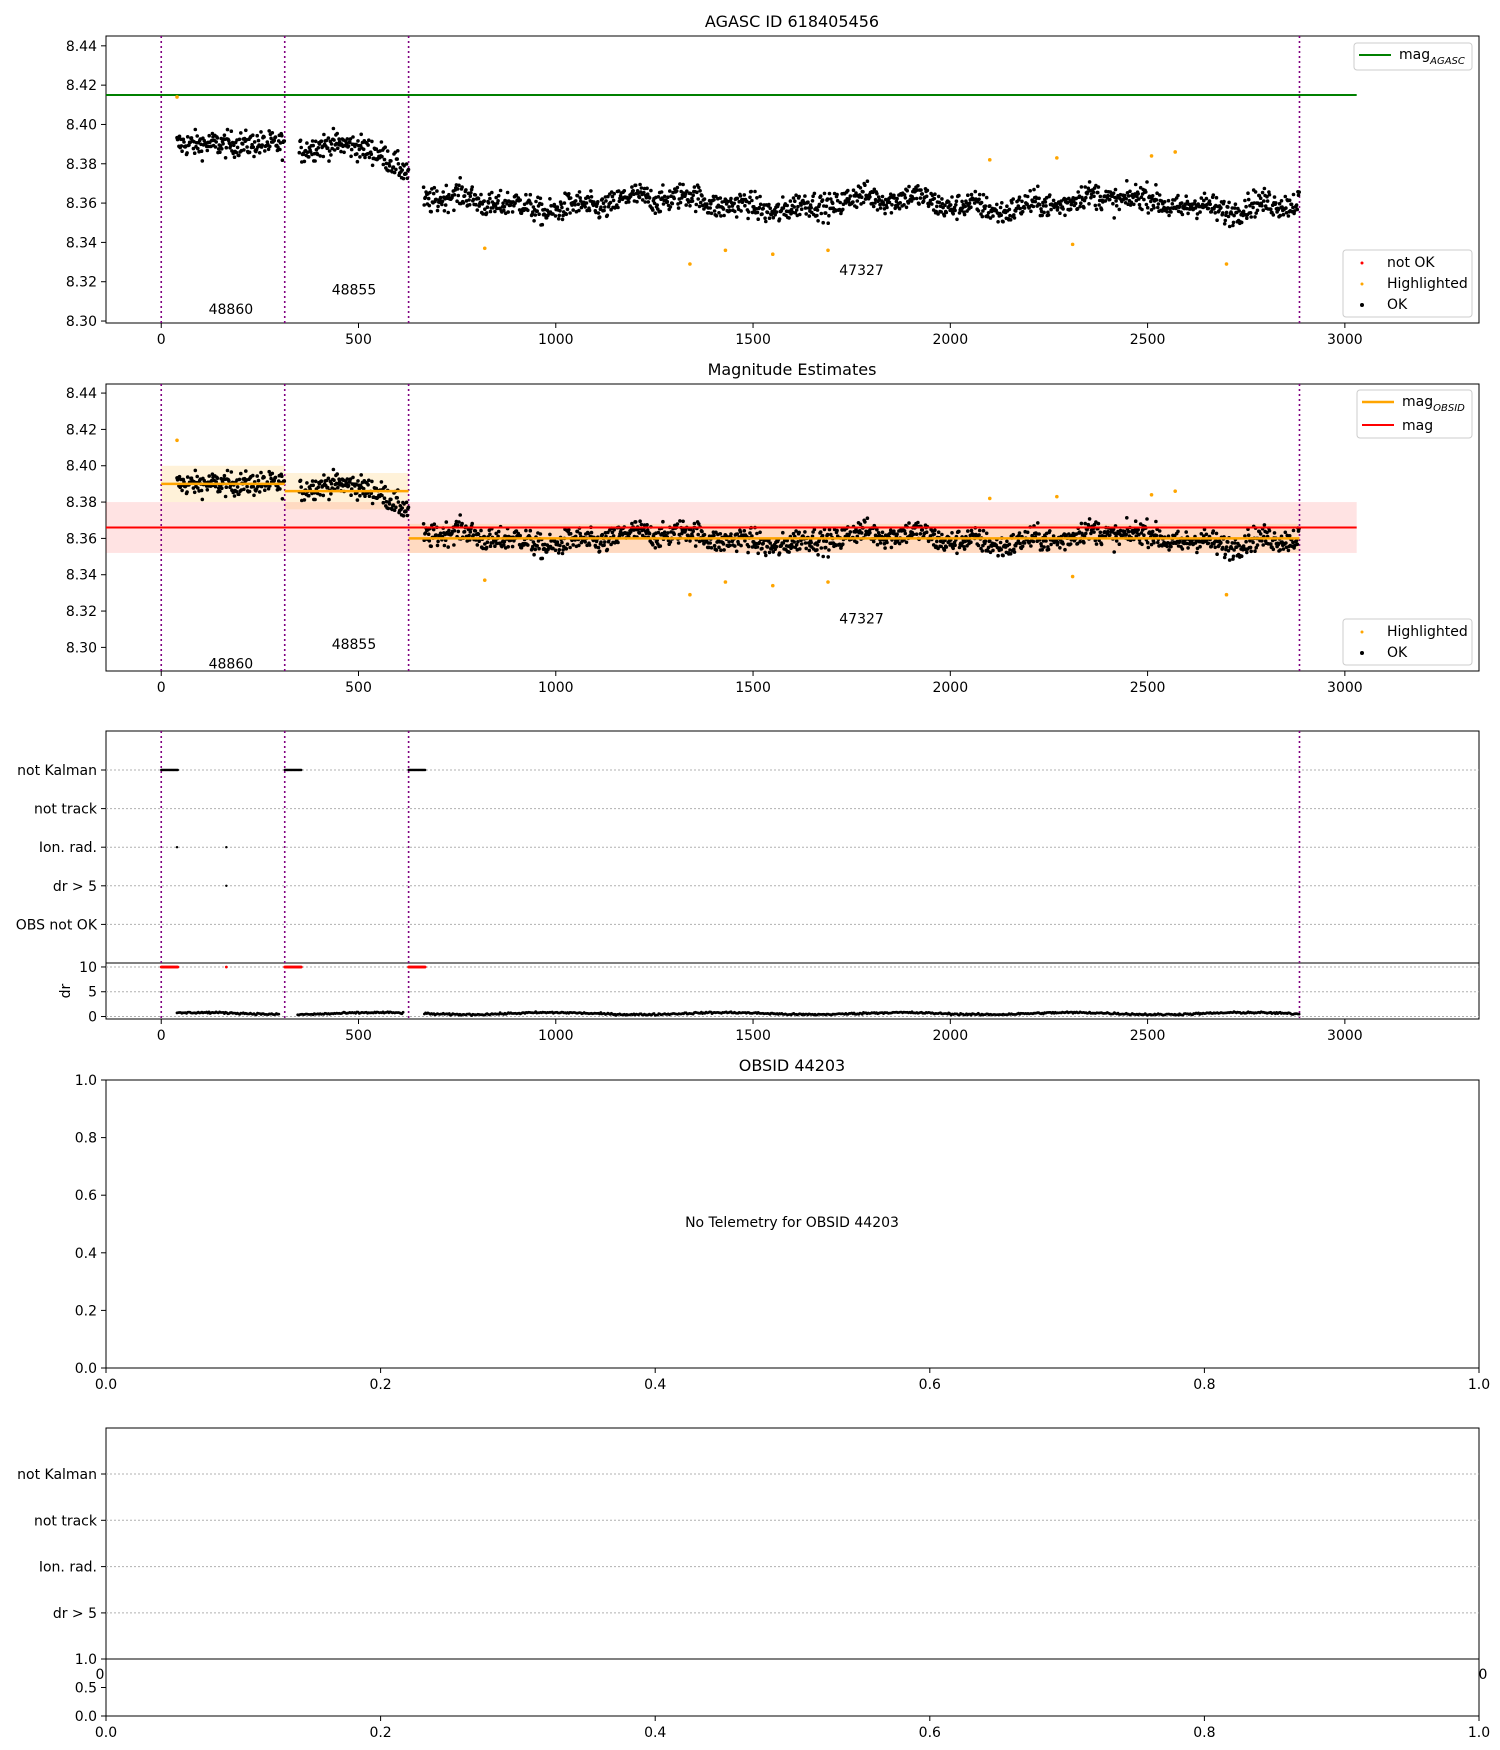 Image resolution: width=1500 pixels, height=1750 pixels. I want to click on legend-label-not-ok: not OK, so click(1411, 263).